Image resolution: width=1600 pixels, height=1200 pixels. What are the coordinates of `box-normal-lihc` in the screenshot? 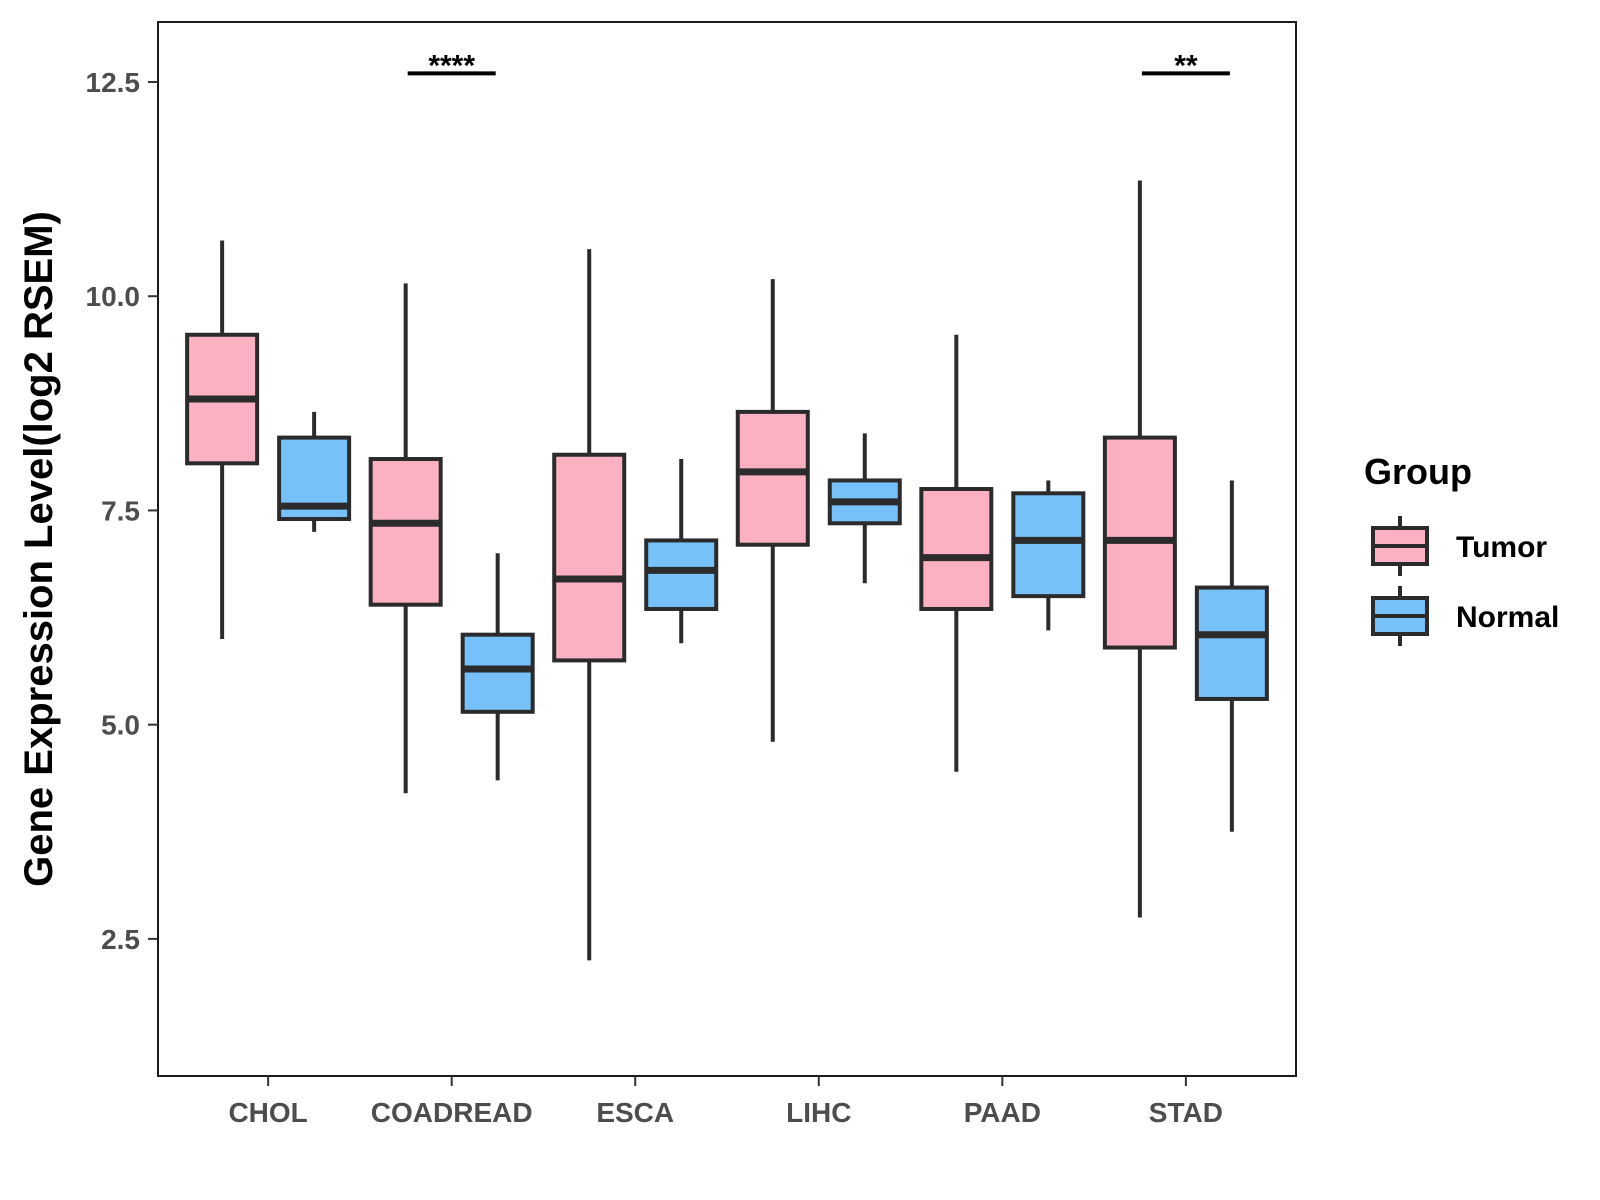 It's located at (864, 508).